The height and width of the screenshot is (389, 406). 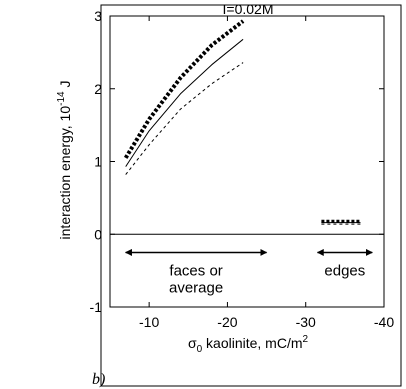 What do you see at coordinates (98, 162) in the screenshot?
I see `y-tick-label: 1` at bounding box center [98, 162].